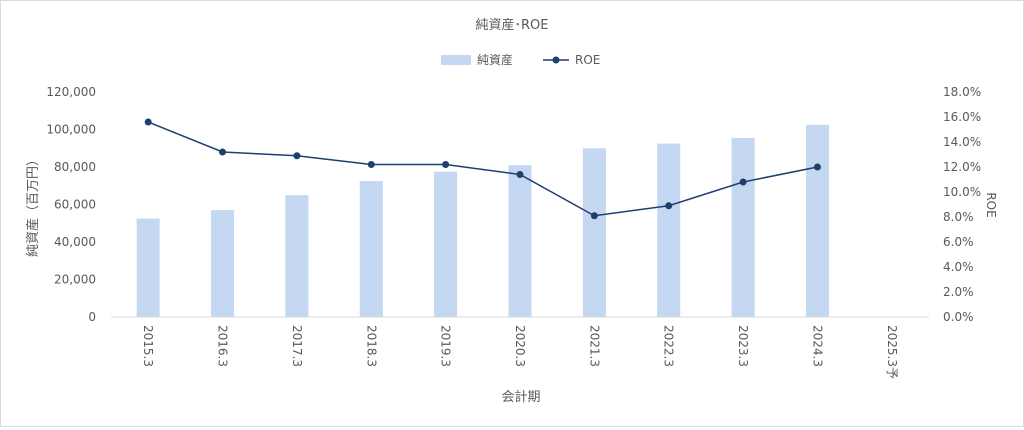 The height and width of the screenshot is (430, 1024). What do you see at coordinates (958, 242) in the screenshot?
I see `y2-tick-label: 6.0%` at bounding box center [958, 242].